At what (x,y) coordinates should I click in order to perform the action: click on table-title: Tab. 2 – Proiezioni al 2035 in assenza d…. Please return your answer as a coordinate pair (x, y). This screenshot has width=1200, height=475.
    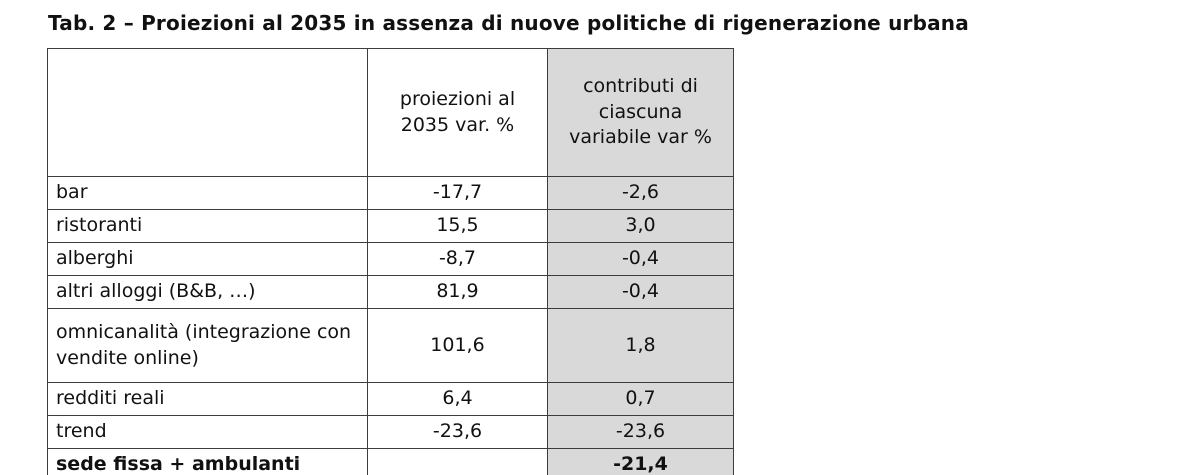
    Looking at the image, I should click on (508, 23).